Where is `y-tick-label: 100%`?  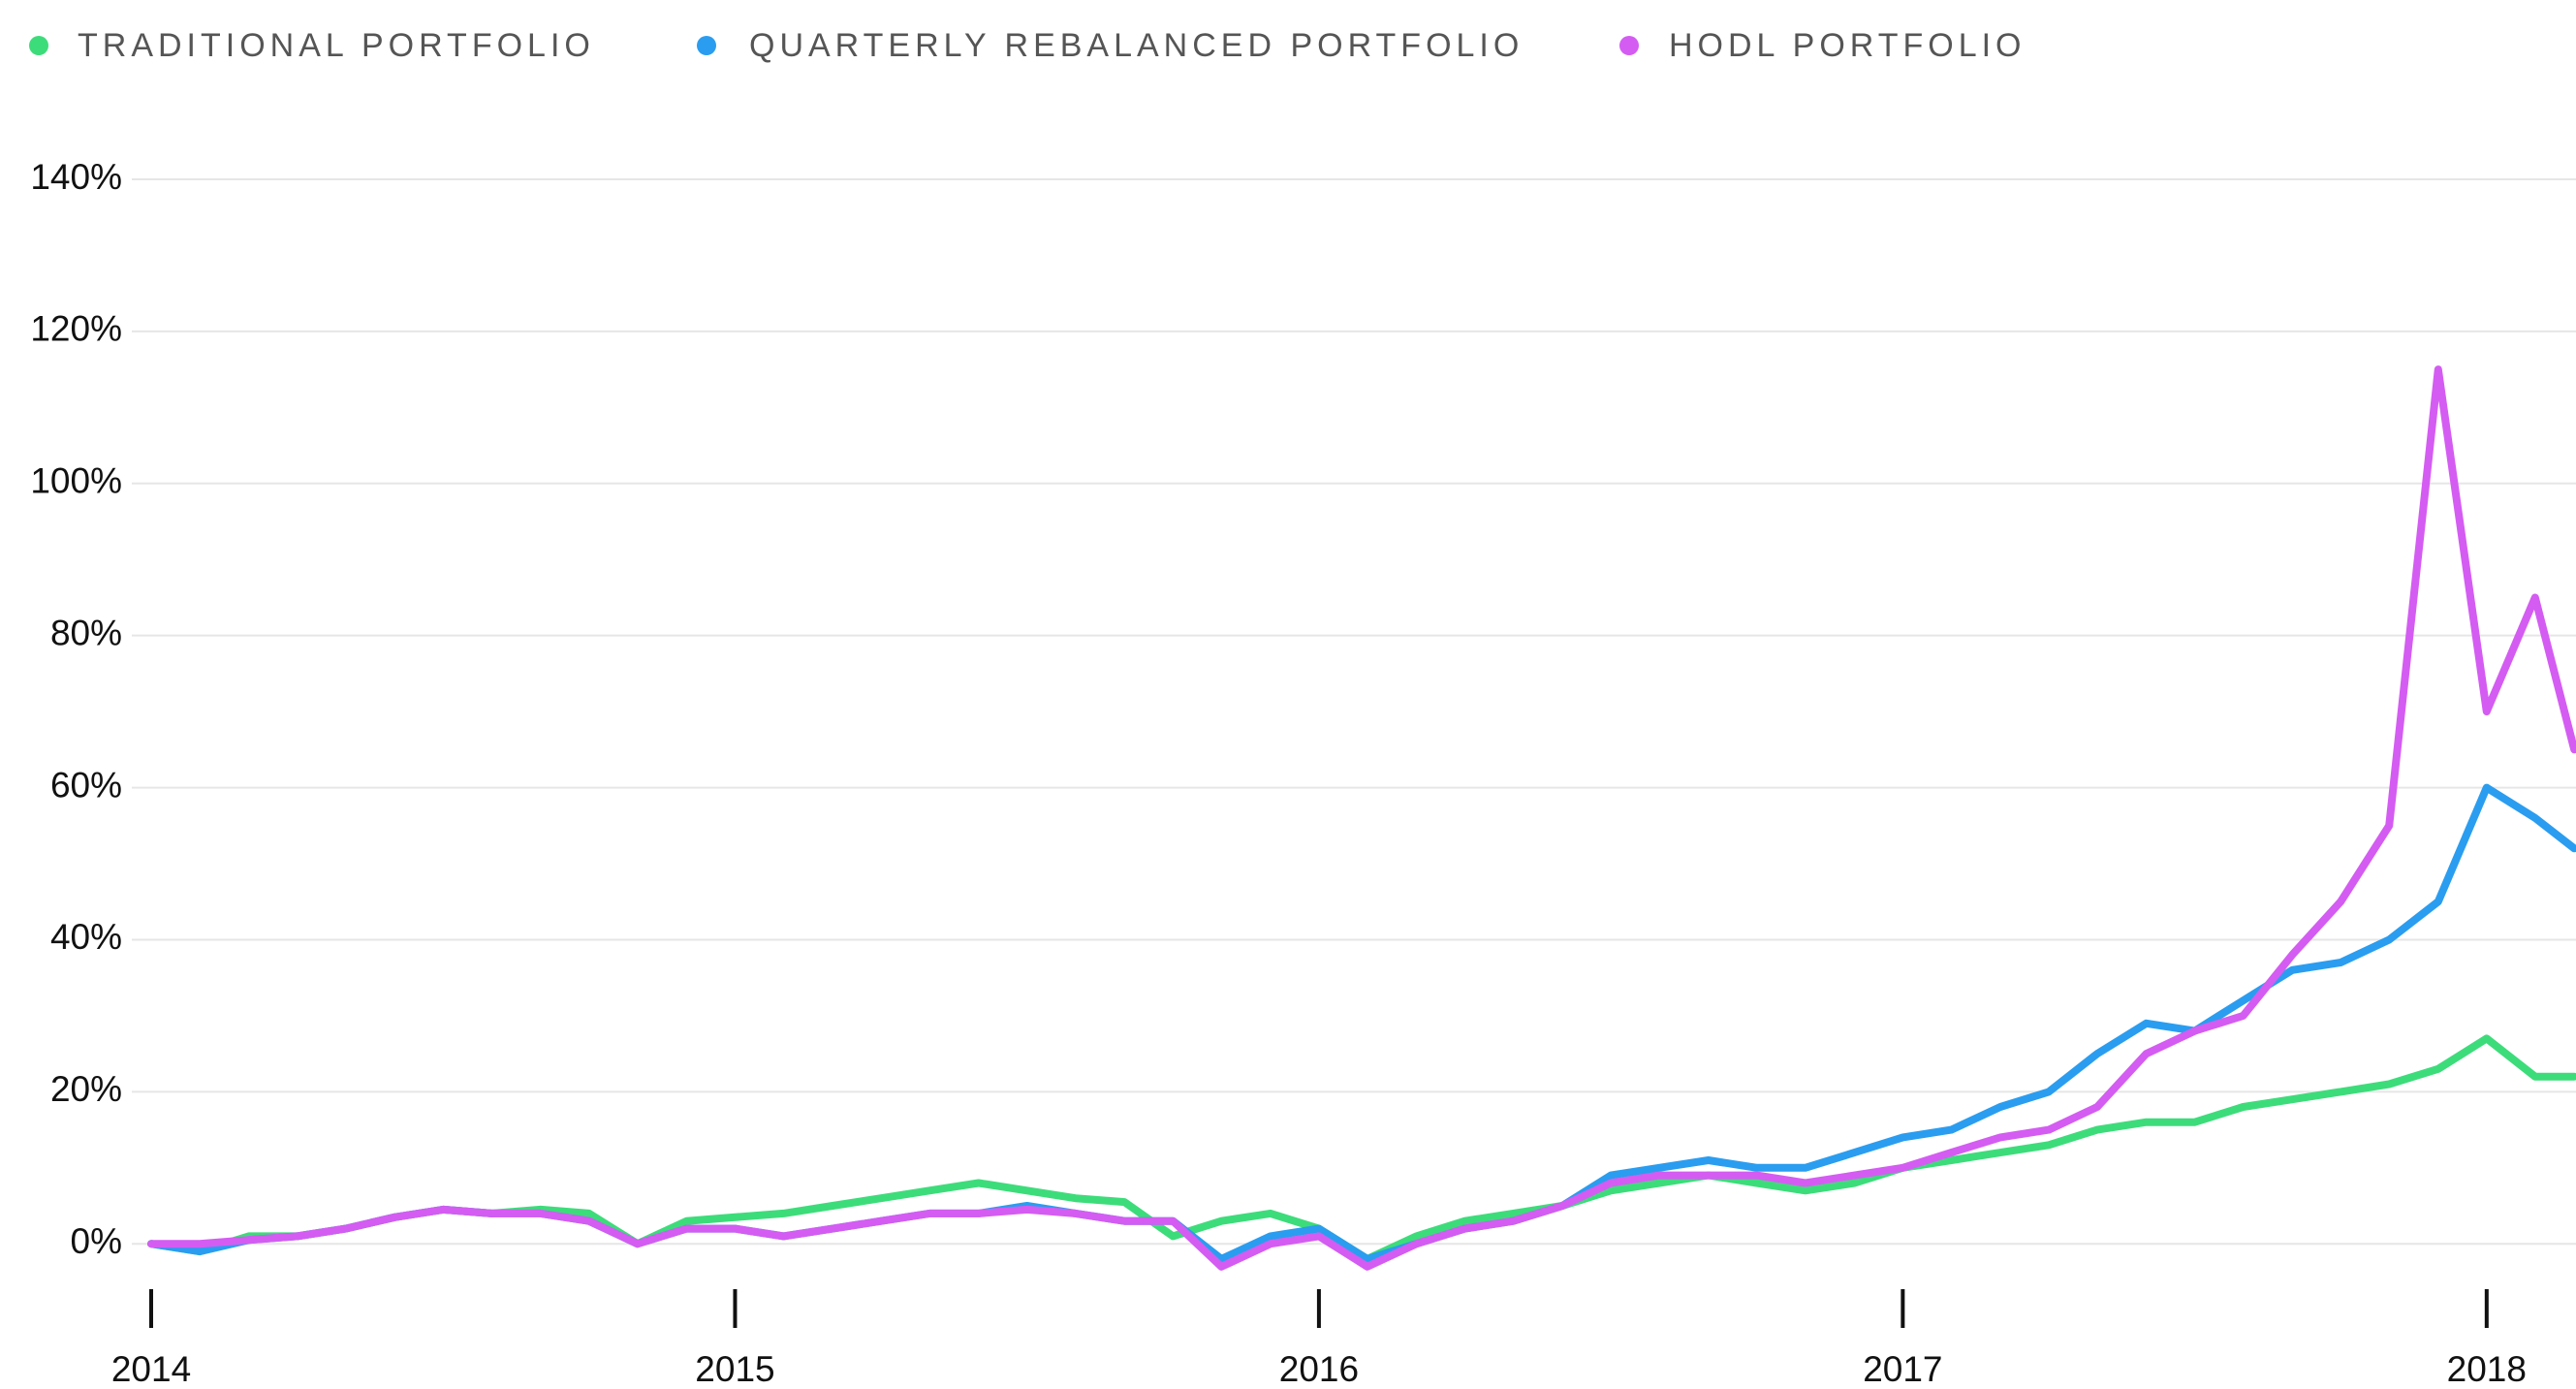
y-tick-label: 100% is located at coordinates (76, 481).